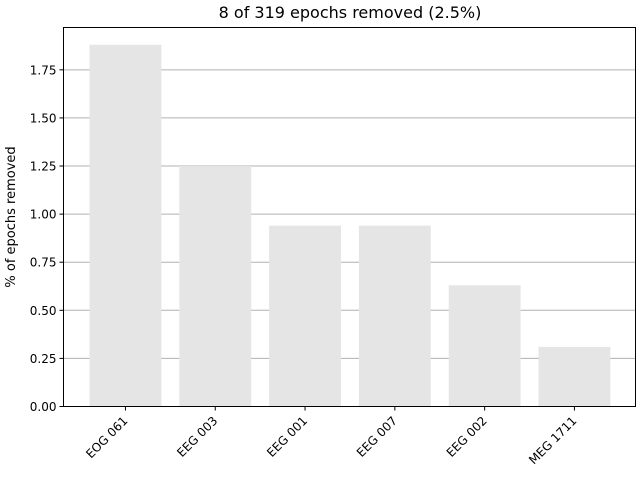 The height and width of the screenshot is (480, 640). I want to click on y-tick-label: 0.00, so click(43, 407).